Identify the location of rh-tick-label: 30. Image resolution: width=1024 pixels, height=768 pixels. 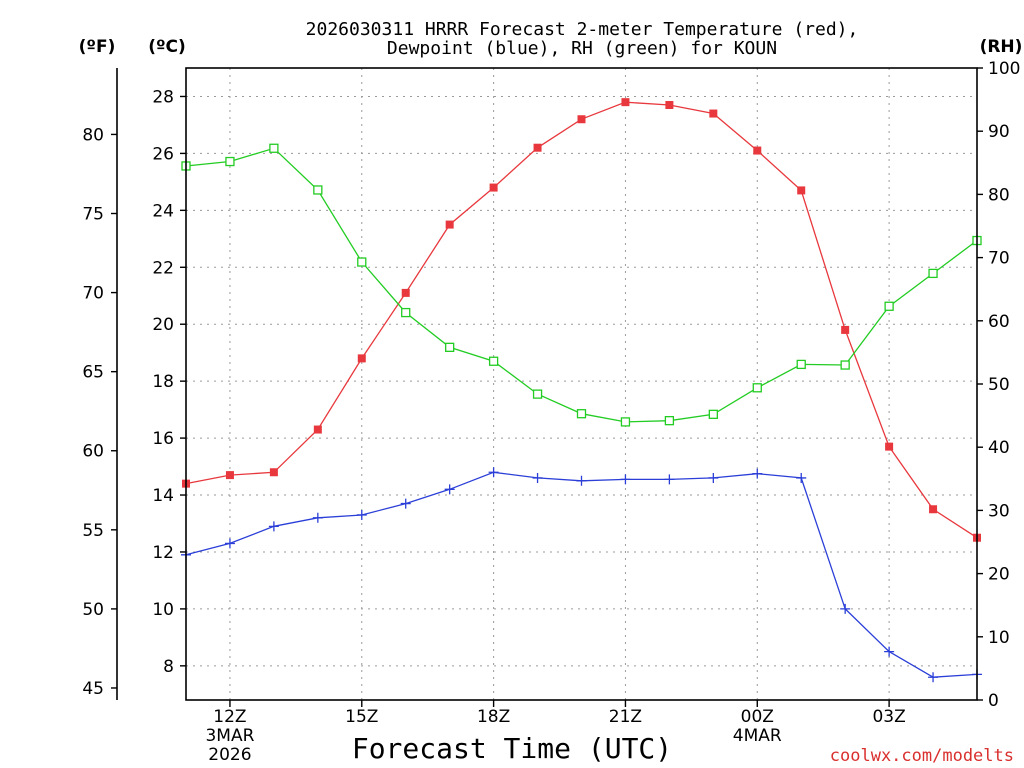
(999, 511).